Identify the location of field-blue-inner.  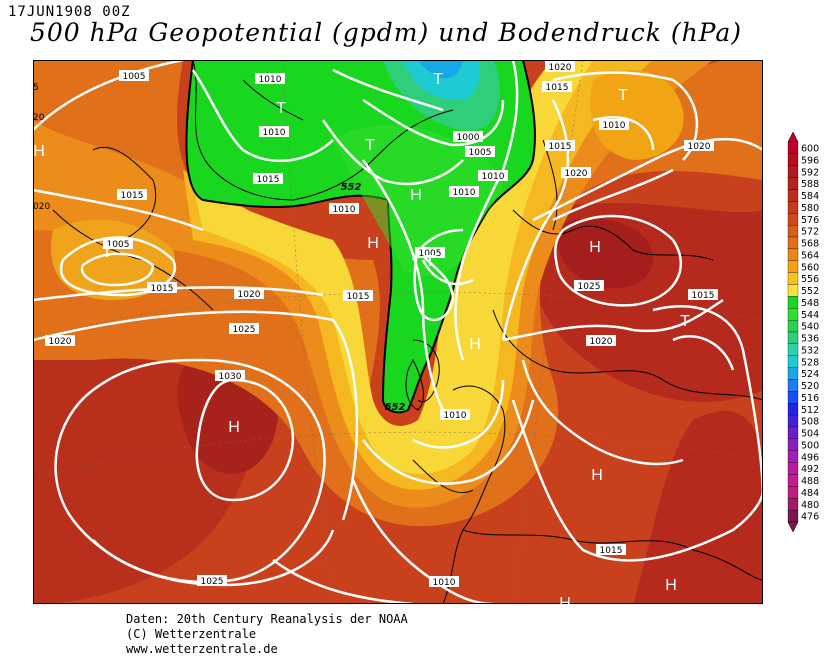
(440, 69).